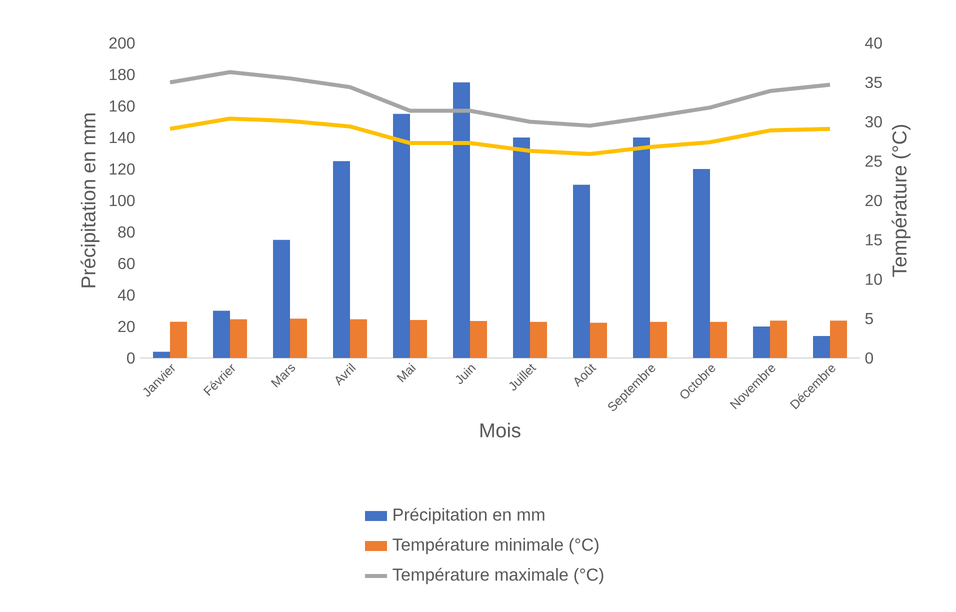  What do you see at coordinates (873, 43) in the screenshot?
I see `y2-tick-label: 40` at bounding box center [873, 43].